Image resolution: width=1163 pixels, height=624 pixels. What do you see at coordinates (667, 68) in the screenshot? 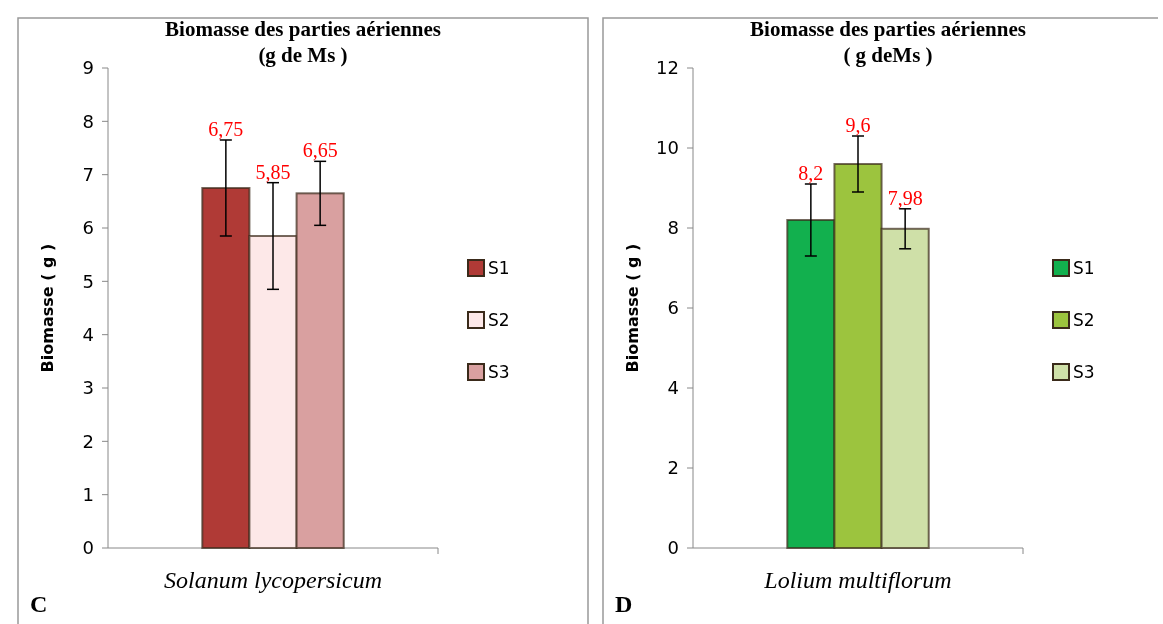
I see `y-tick-label: 12` at bounding box center [667, 68].